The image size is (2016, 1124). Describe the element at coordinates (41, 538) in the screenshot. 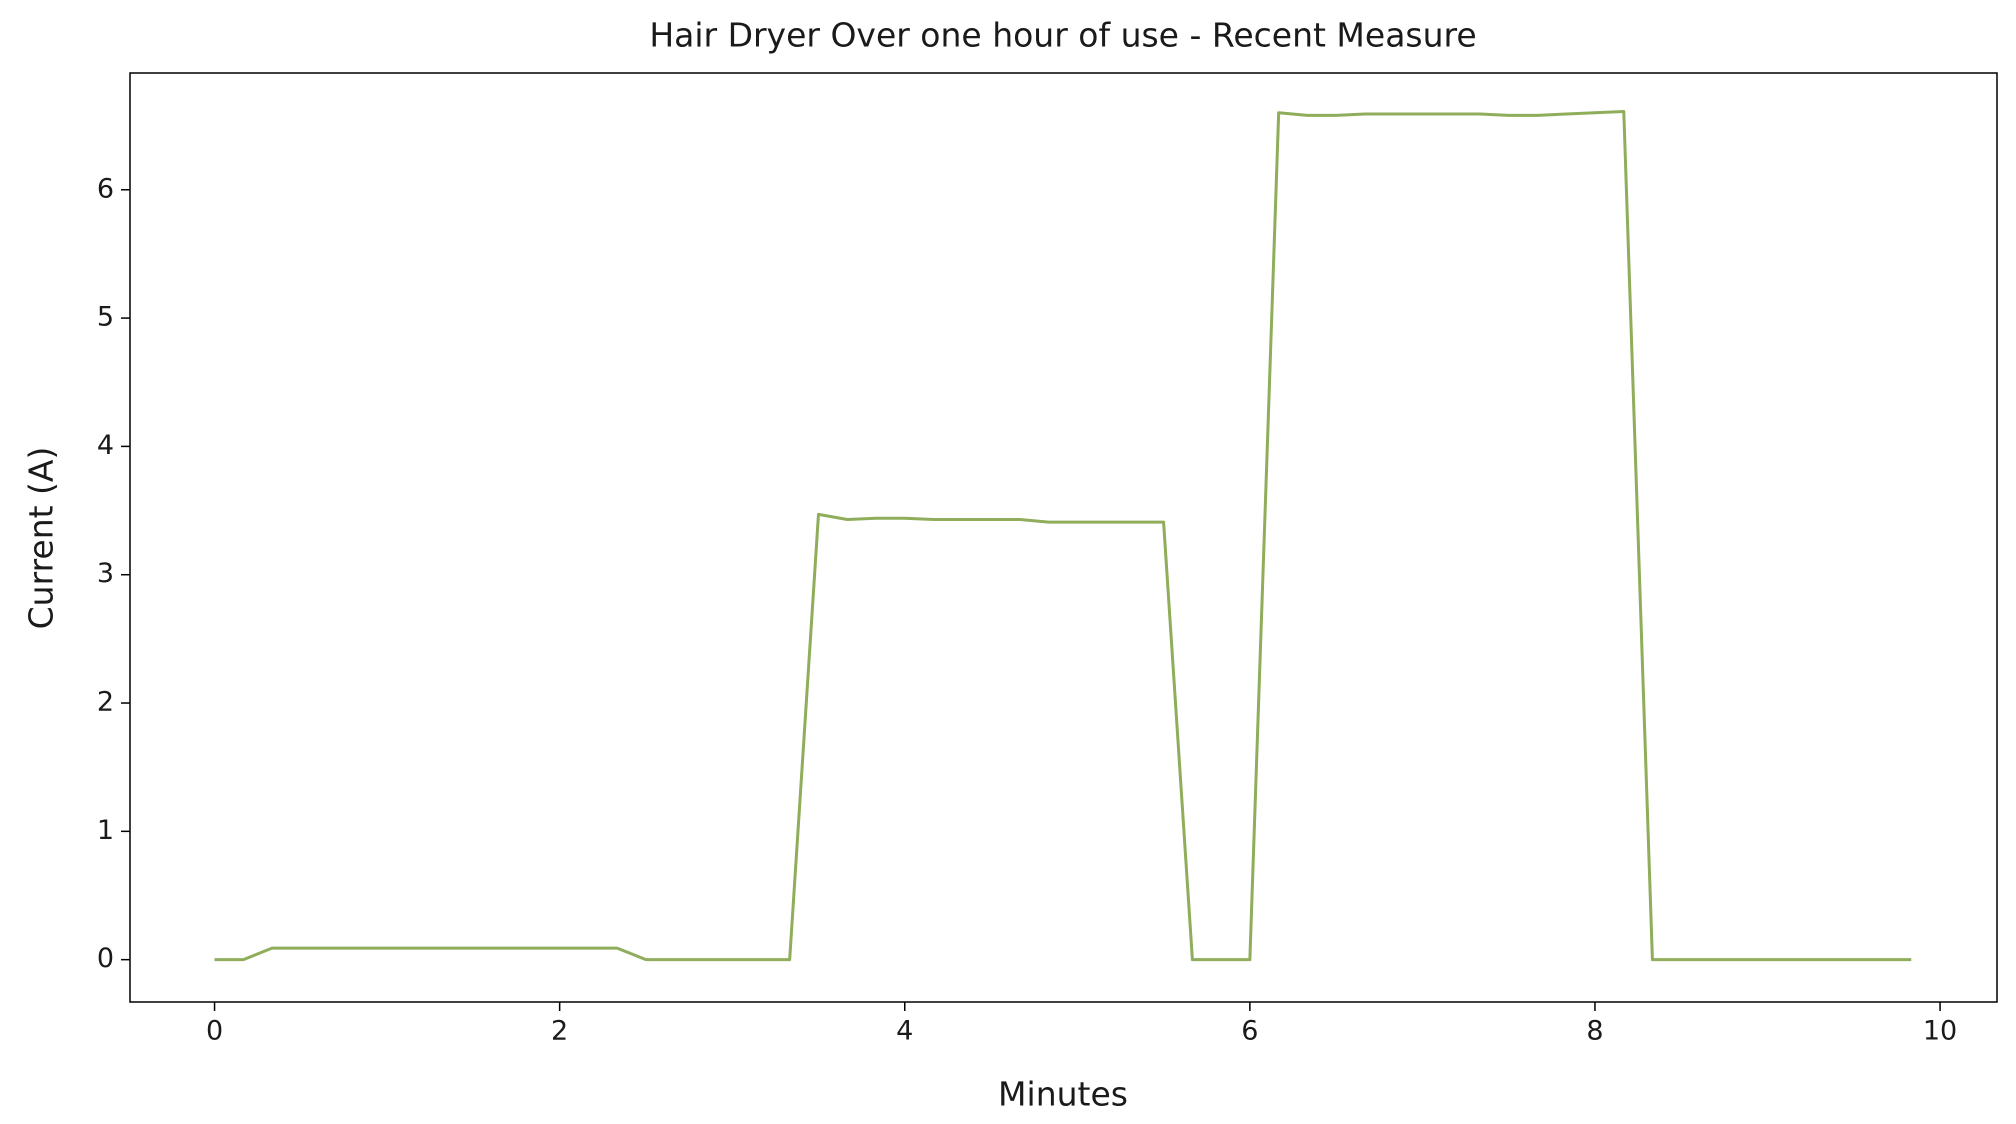

I see `y-axis-label: Current (A)` at that location.